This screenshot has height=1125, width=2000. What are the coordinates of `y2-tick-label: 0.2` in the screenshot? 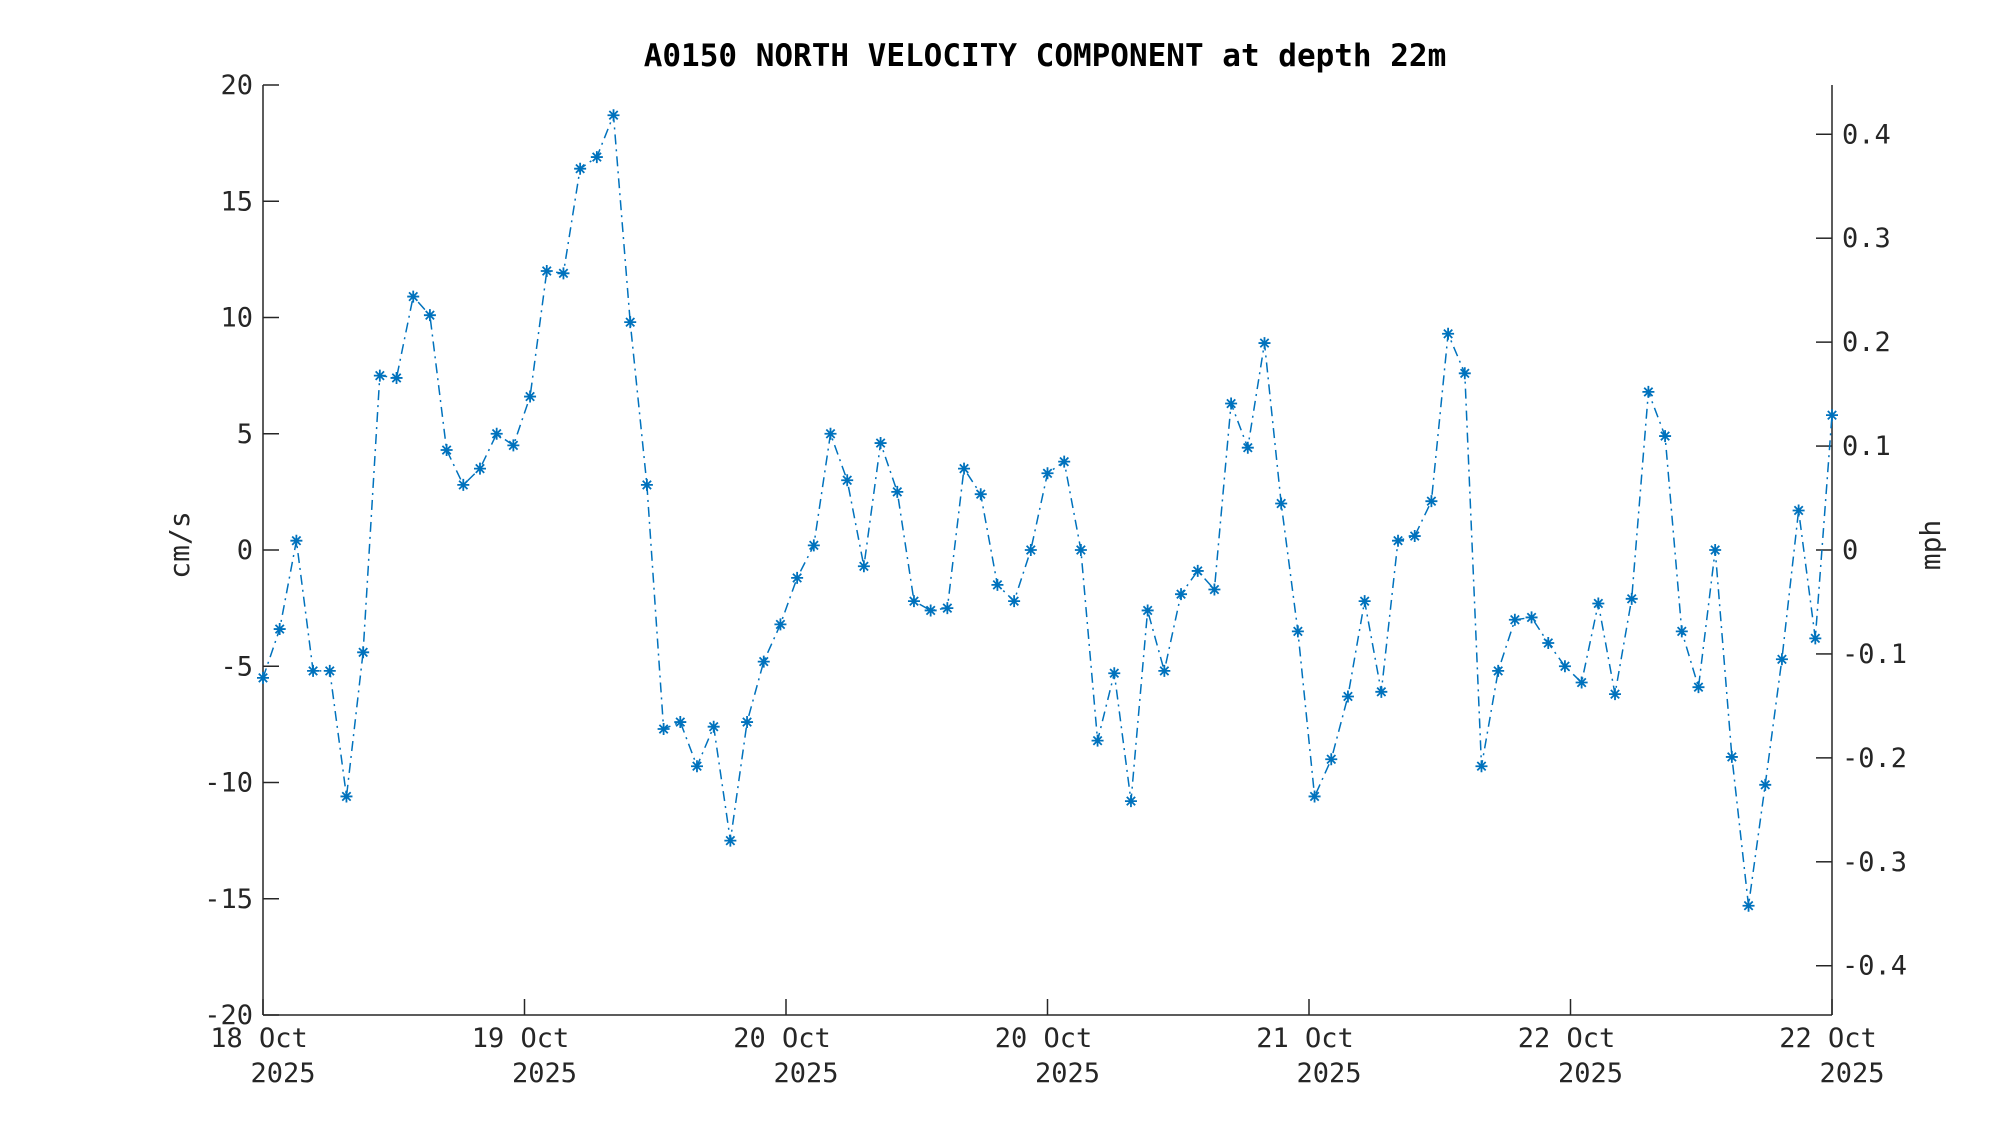 It's located at (1866, 342).